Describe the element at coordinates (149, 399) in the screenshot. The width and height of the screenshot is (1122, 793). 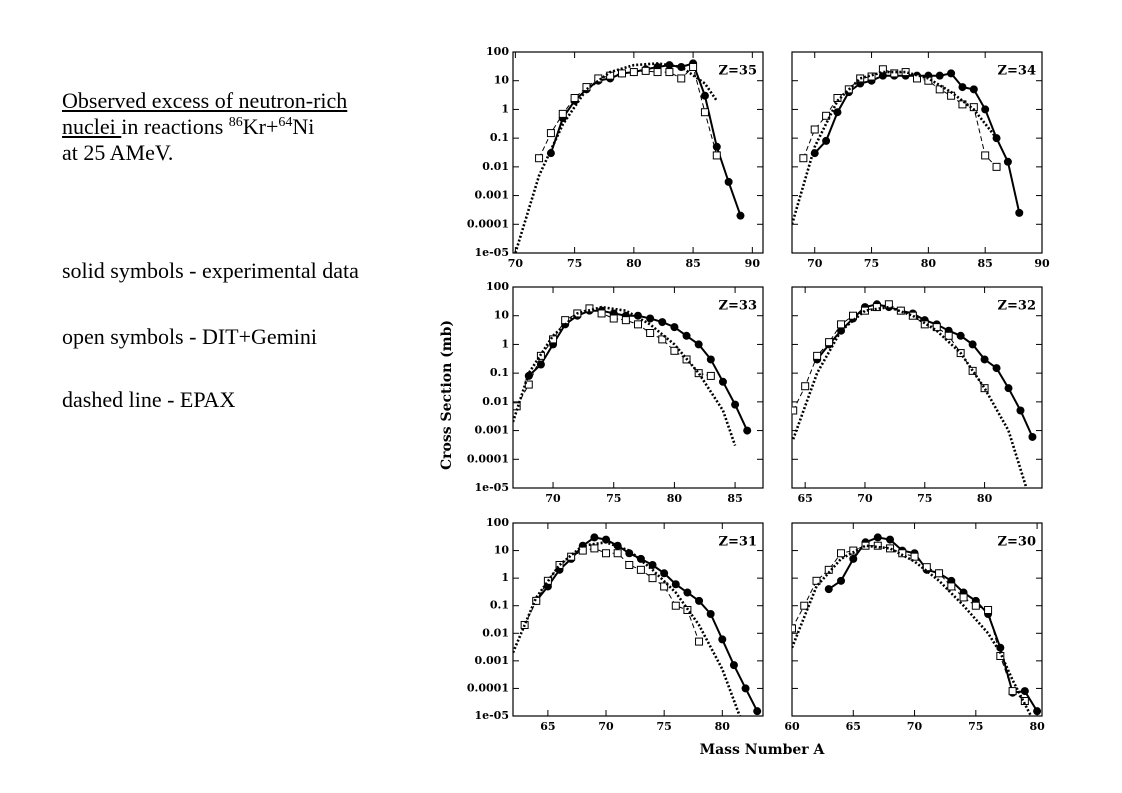
I see `legend-text: dashed line - EPAX` at that location.